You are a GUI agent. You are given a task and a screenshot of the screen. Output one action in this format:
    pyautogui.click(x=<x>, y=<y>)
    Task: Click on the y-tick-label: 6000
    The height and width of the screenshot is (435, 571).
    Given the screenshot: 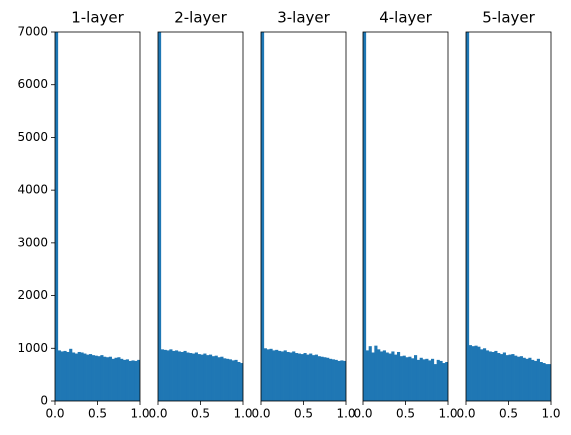 What is the action you would take?
    pyautogui.click(x=32, y=84)
    